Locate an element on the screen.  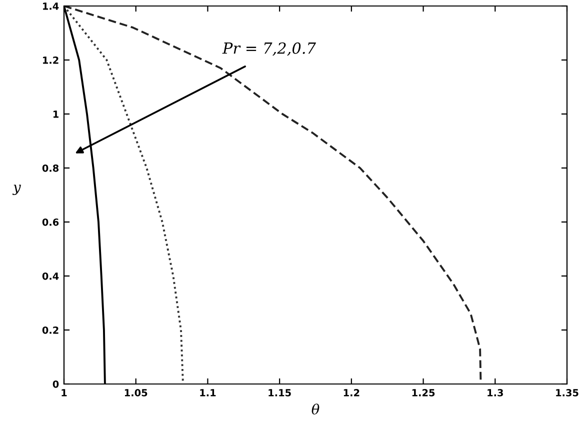
x-tick-label: 1.1 is located at coordinates (208, 392).